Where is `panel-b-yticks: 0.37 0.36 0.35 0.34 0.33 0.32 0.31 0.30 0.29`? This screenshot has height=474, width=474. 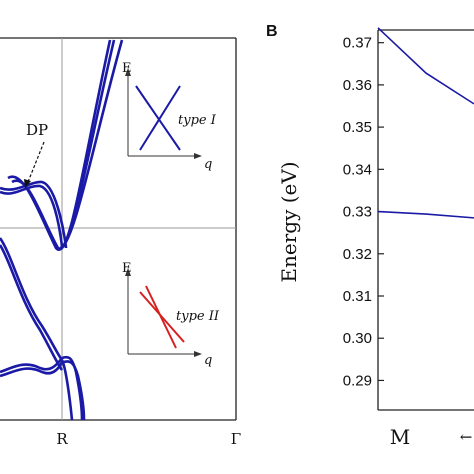
panel-b-yticks: 0.37 0.36 0.35 0.34 0.33 0.32 0.31 0.30 0.29 is located at coordinates (363, 212).